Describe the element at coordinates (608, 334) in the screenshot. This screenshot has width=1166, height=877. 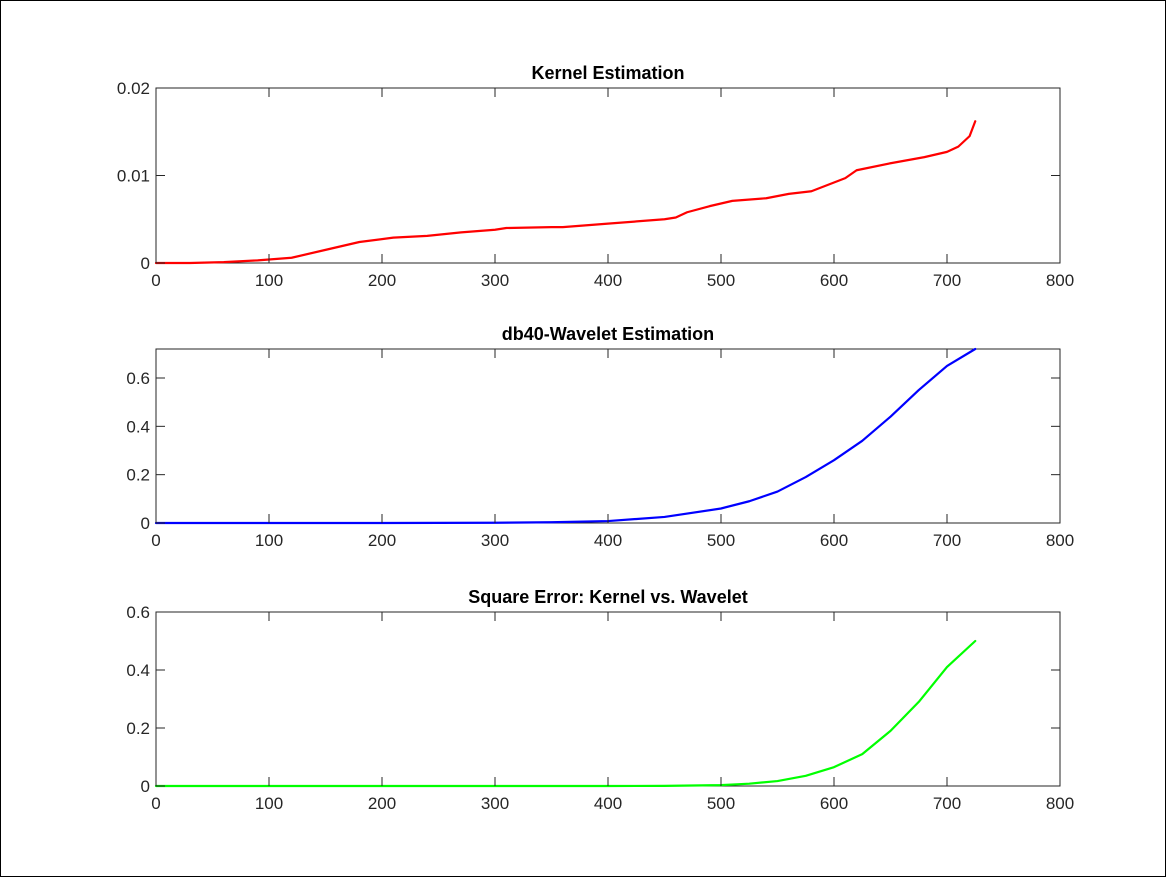
I see `plot-title: db40-Wavelet Estimation` at that location.